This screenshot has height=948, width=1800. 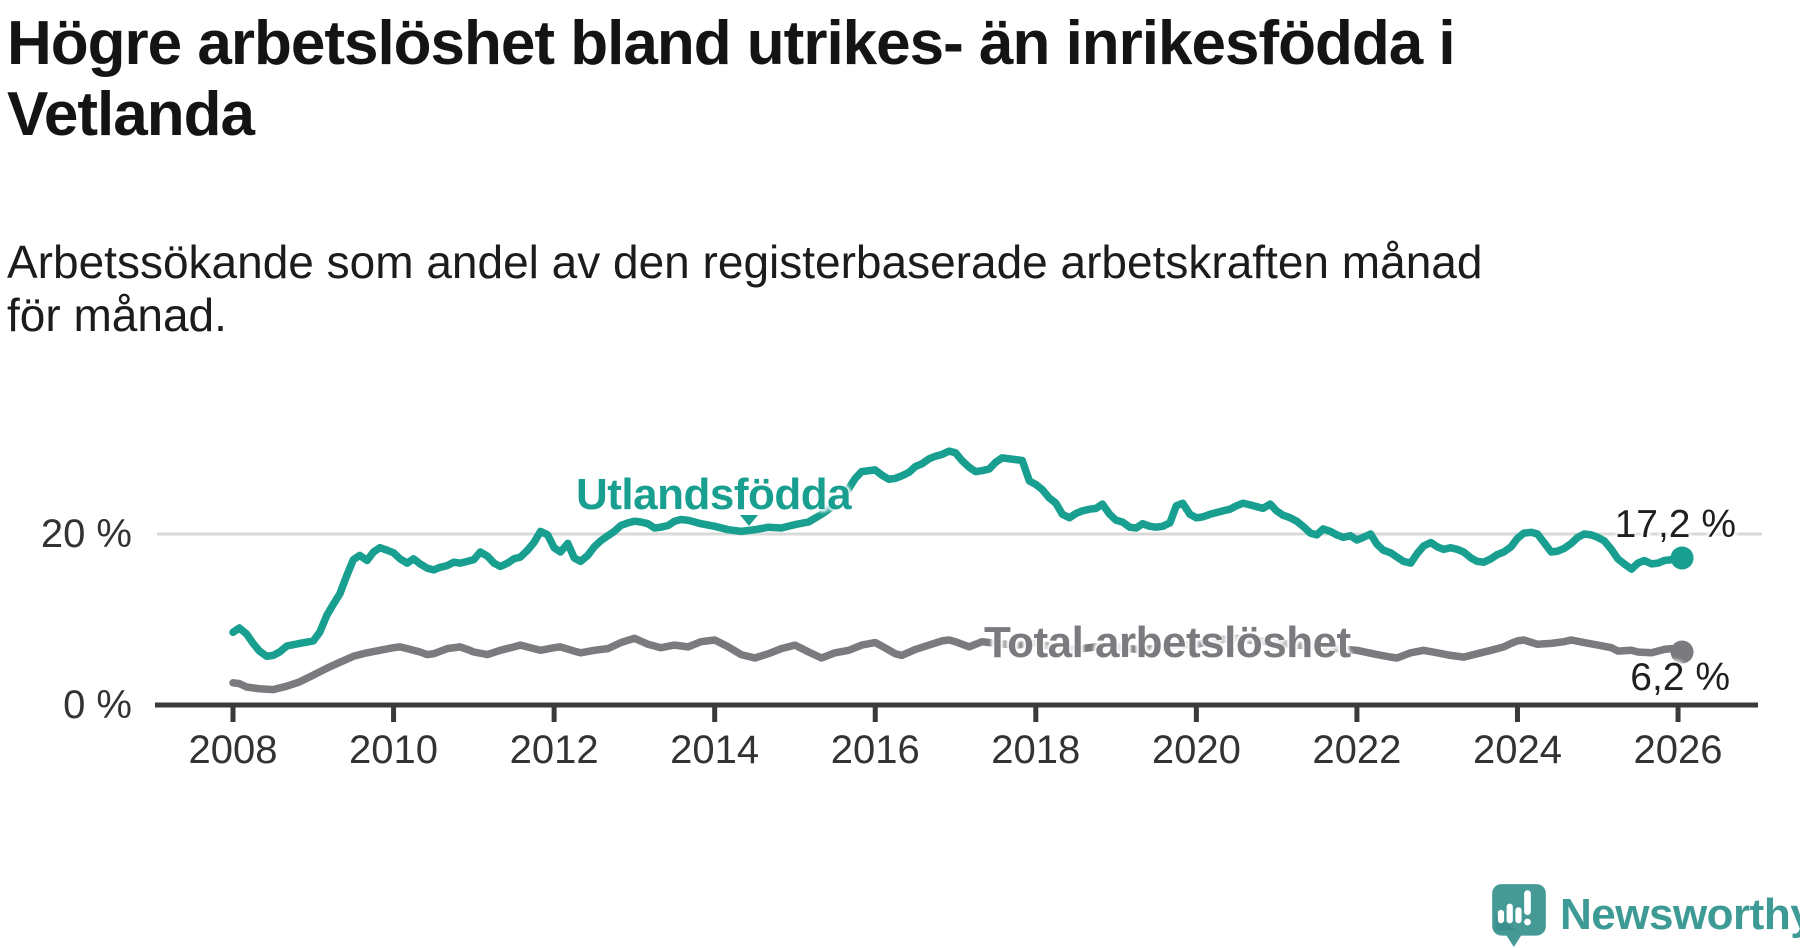 What do you see at coordinates (1519, 915) in the screenshot?
I see `newsworthy-logo-icon` at bounding box center [1519, 915].